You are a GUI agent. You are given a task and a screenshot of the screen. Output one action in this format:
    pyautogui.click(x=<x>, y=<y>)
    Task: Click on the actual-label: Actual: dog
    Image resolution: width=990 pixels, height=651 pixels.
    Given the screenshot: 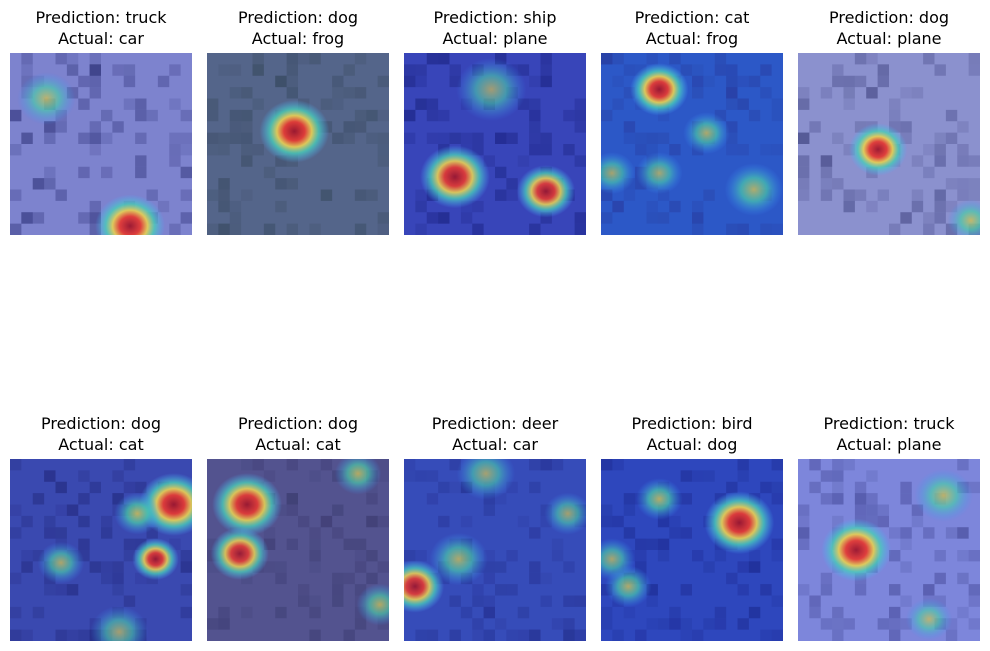 What is the action you would take?
    pyautogui.click(x=692, y=444)
    